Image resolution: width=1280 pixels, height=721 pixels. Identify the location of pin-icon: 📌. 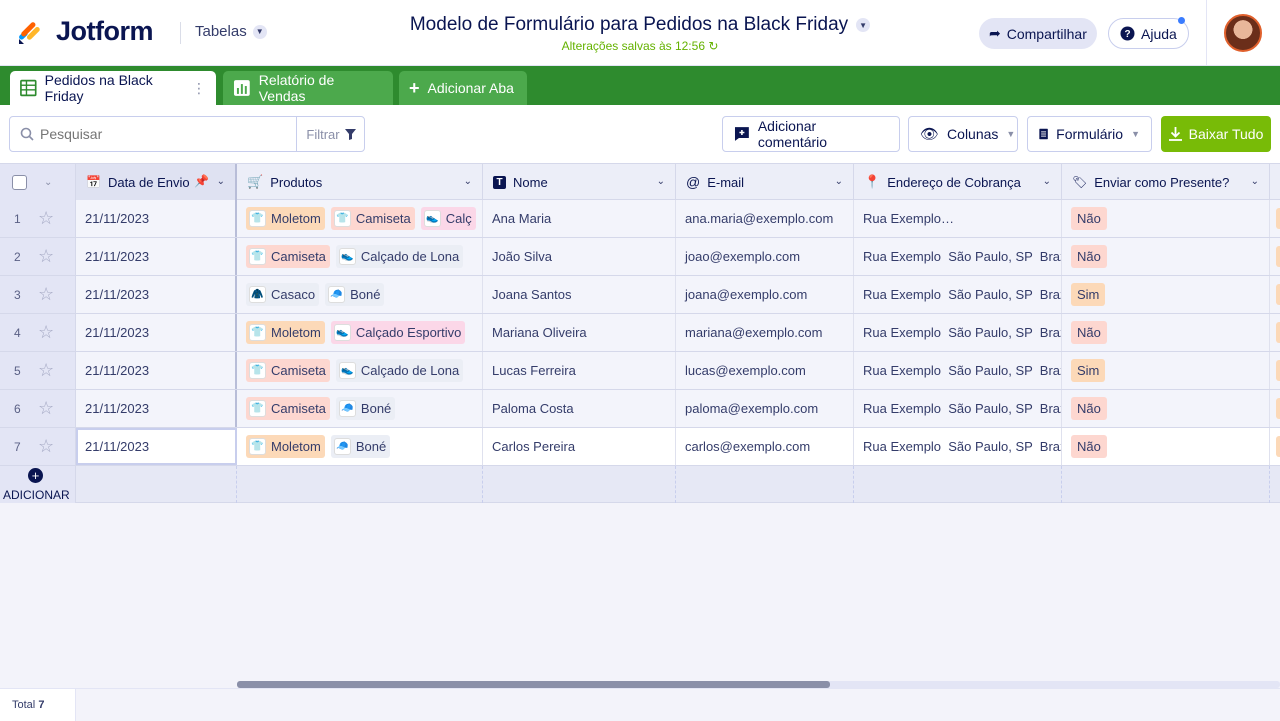
(201, 181).